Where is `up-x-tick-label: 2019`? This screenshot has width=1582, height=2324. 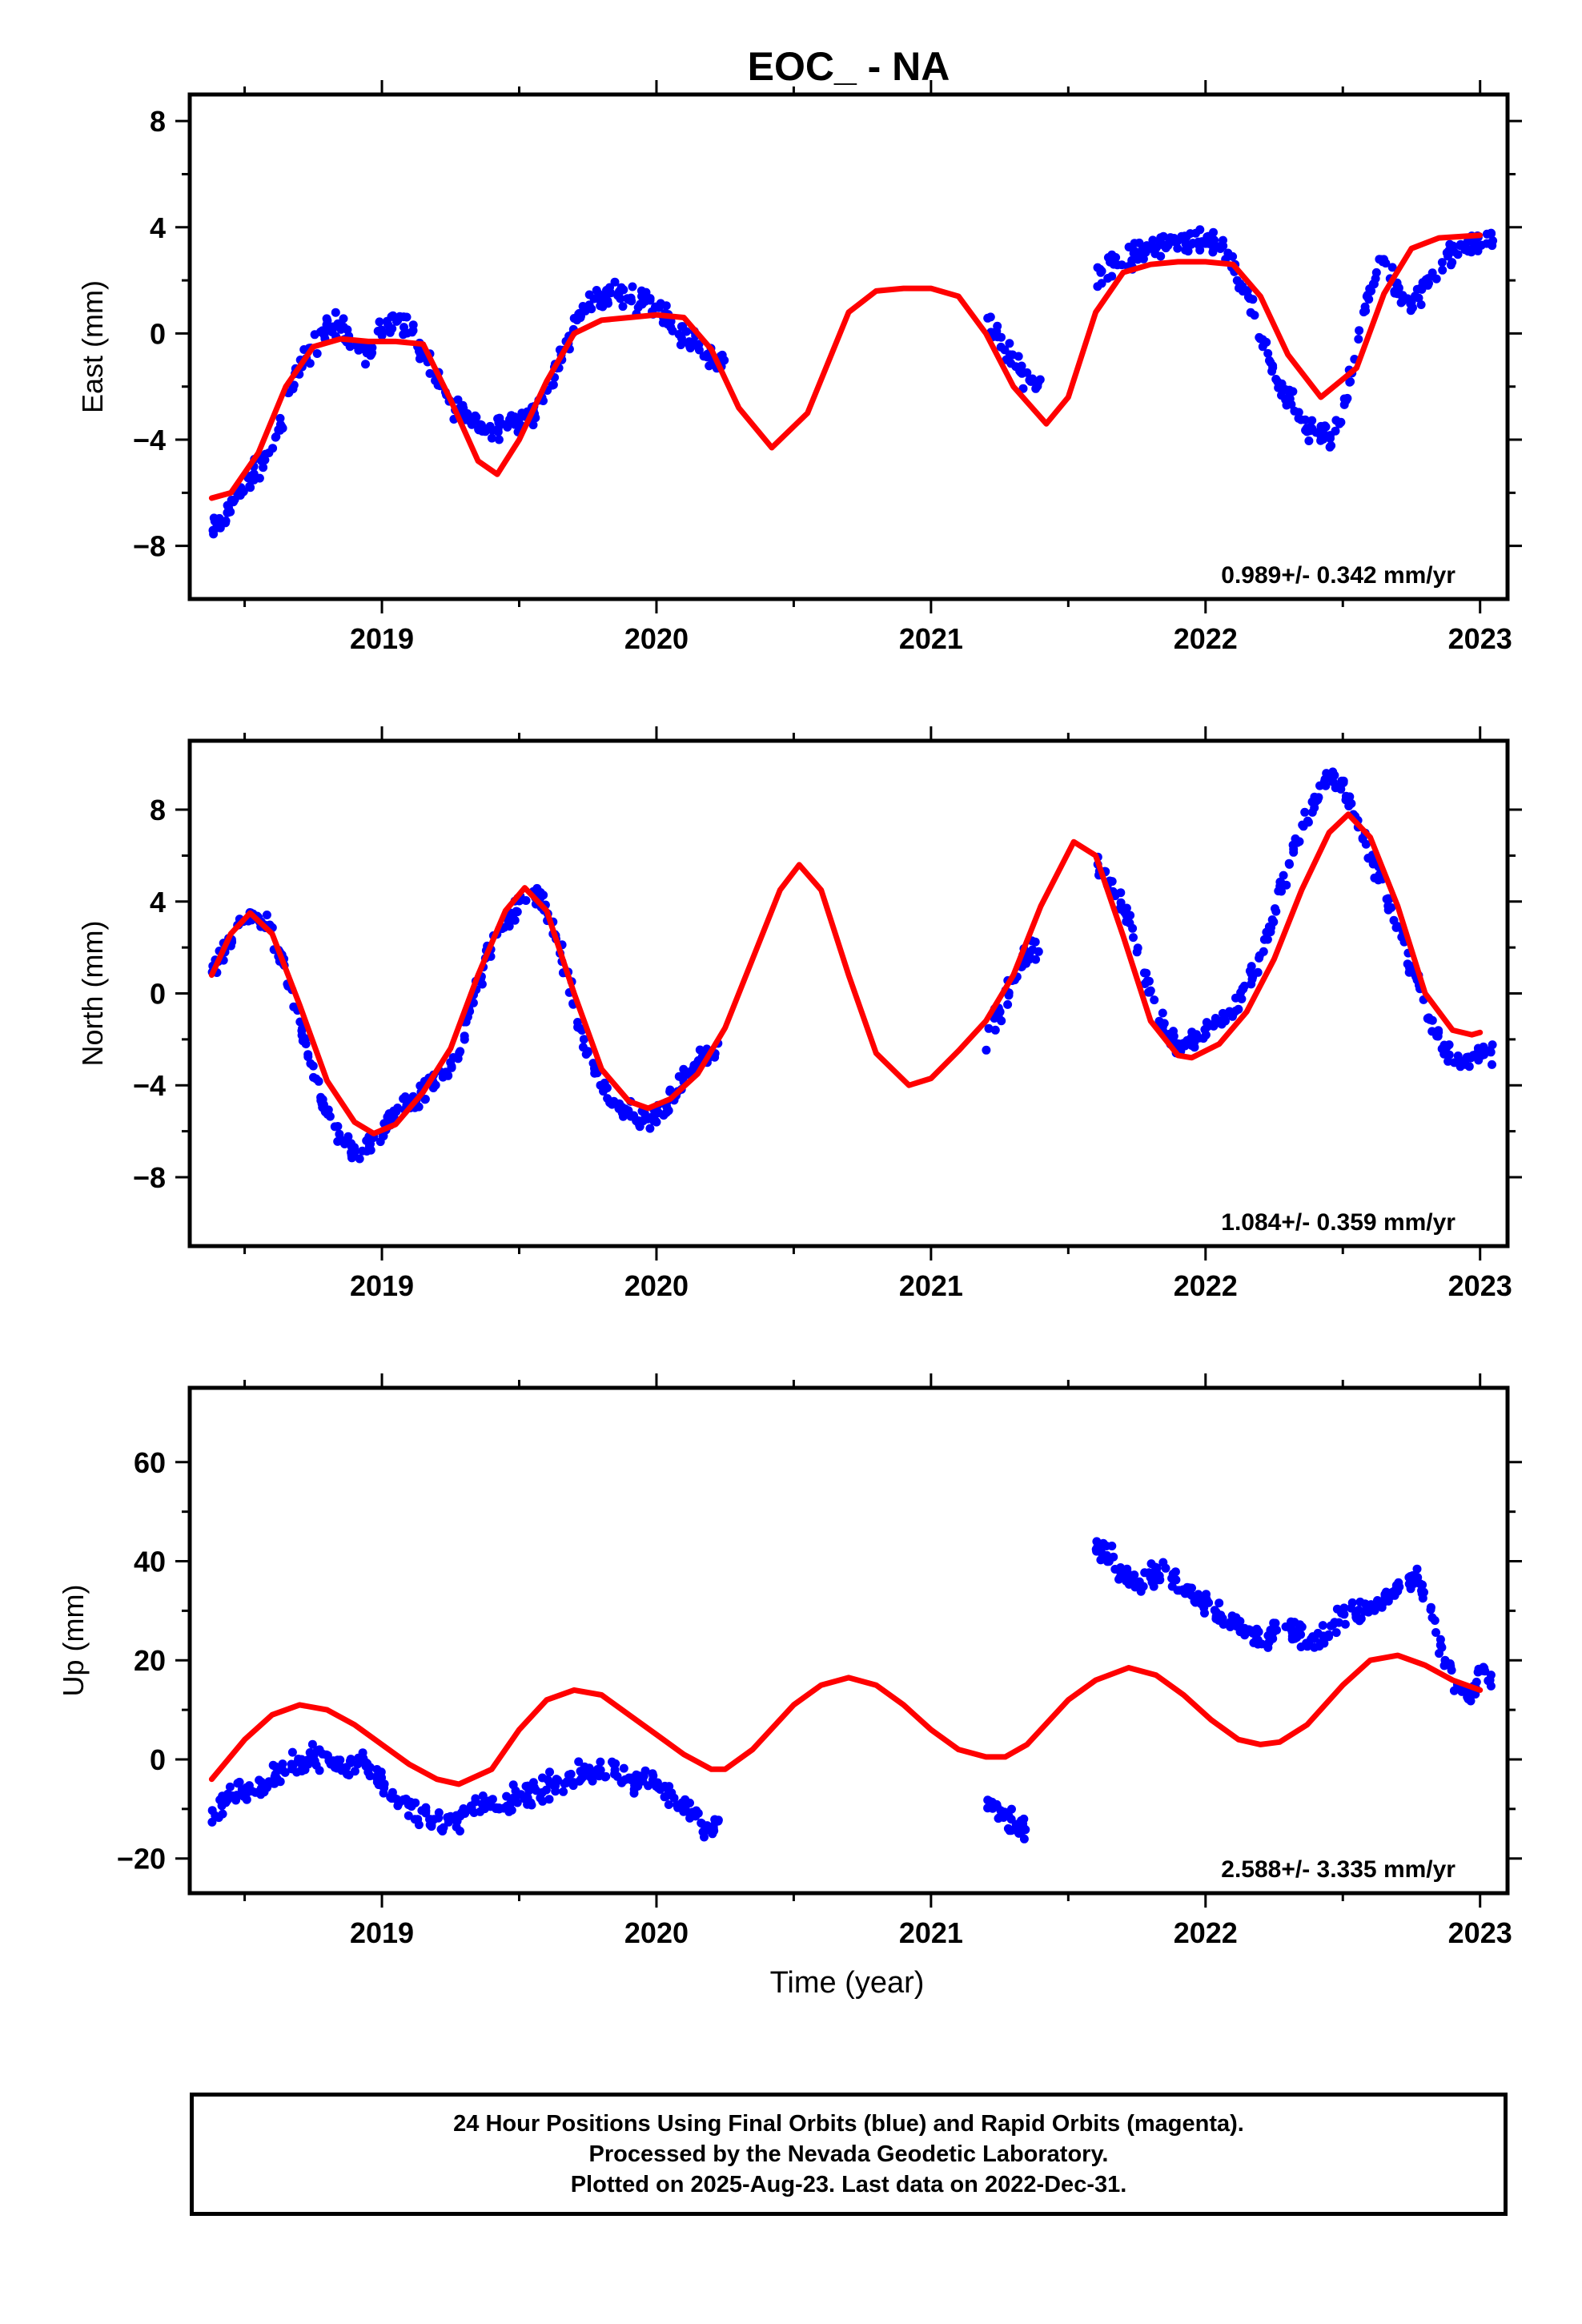 up-x-tick-label: 2019 is located at coordinates (382, 1932).